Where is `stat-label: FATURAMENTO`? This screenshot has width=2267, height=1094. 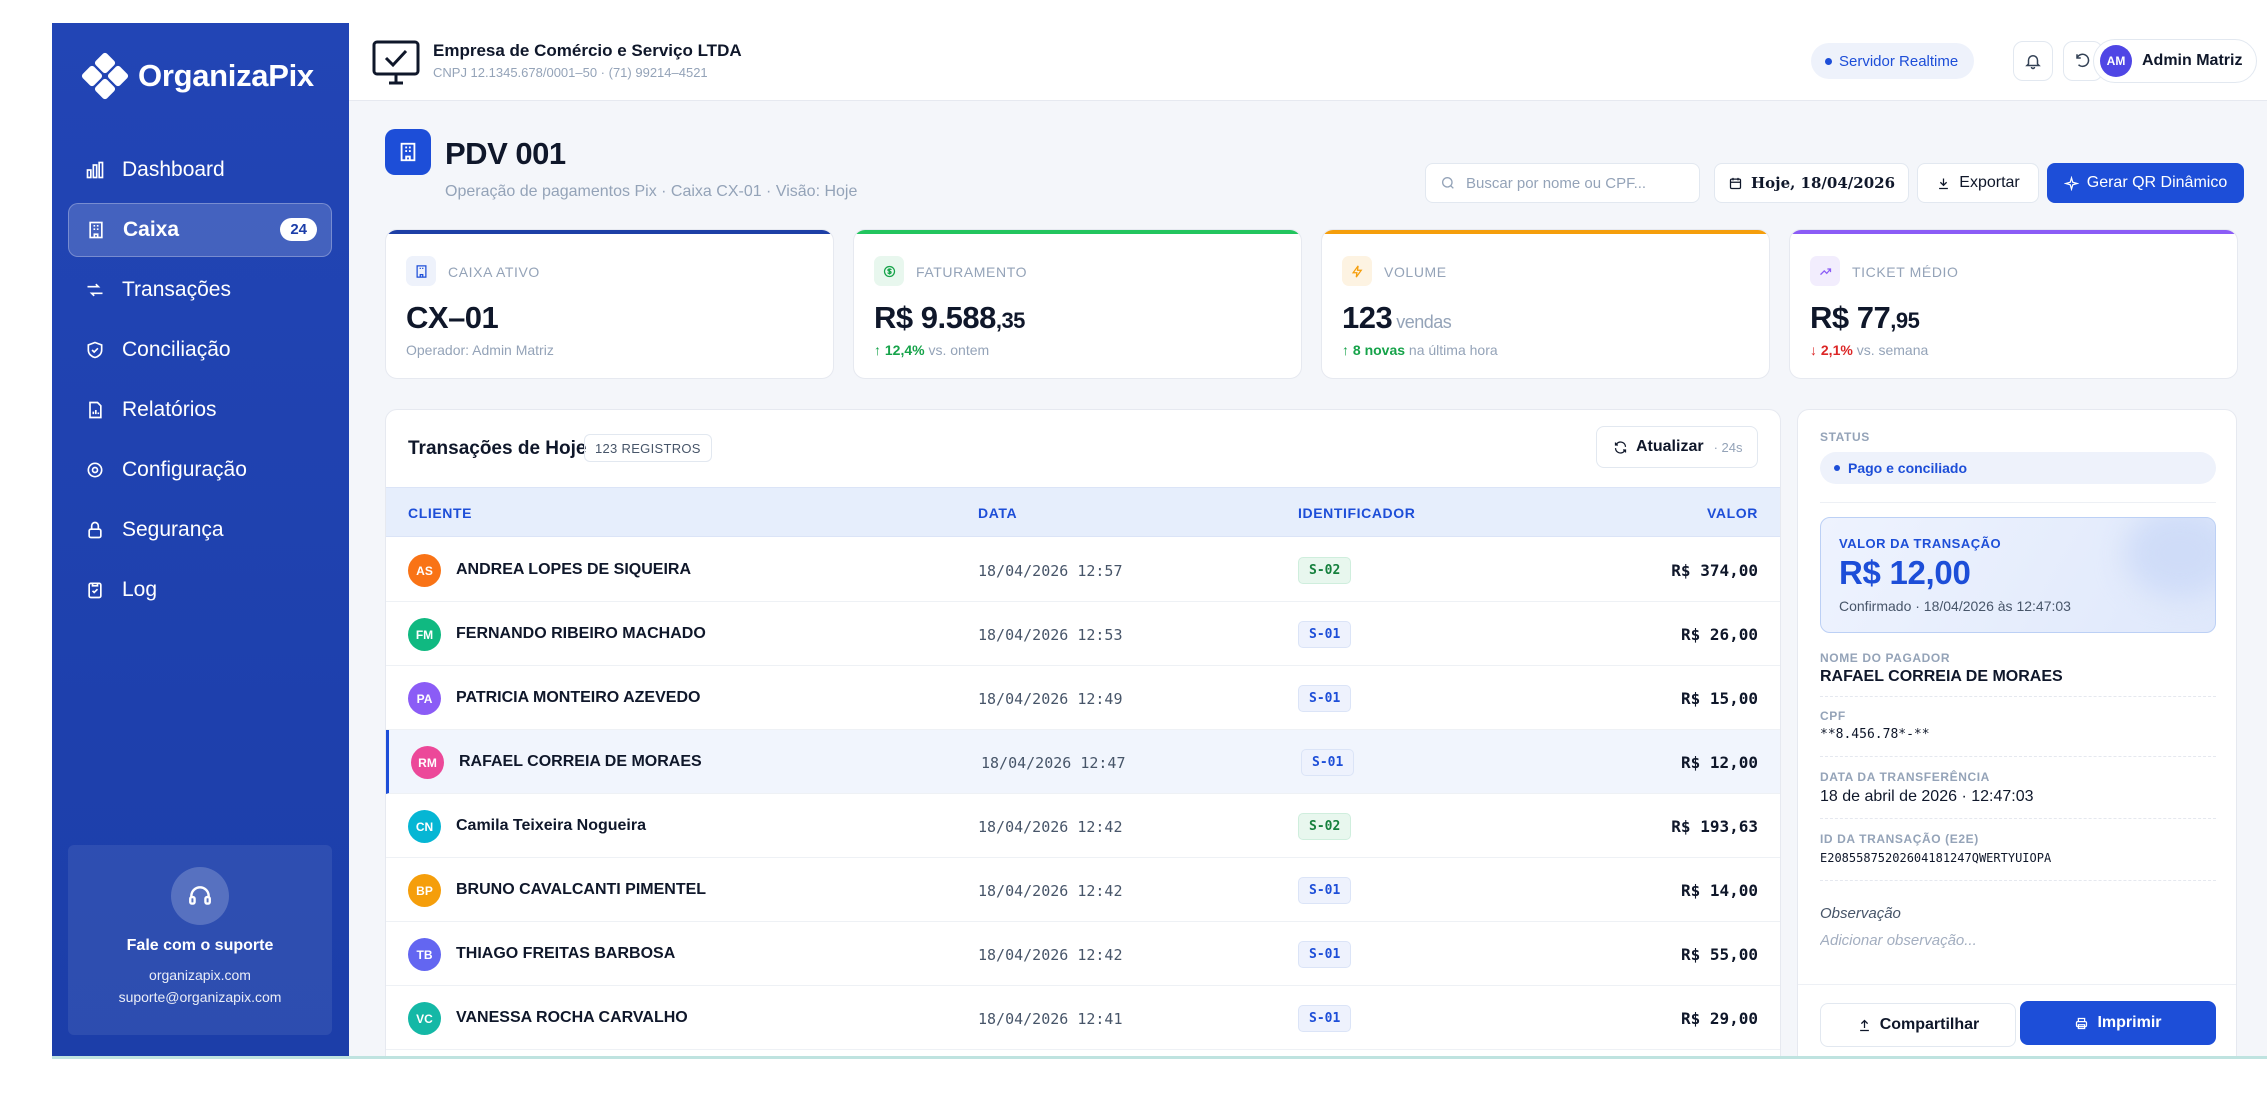 stat-label: FATURAMENTO is located at coordinates (972, 272).